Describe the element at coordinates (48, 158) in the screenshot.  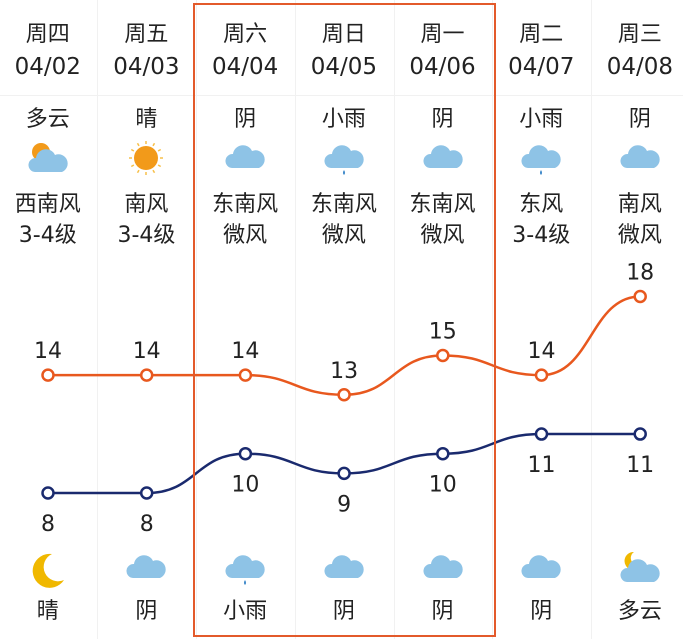
I see `partly-cloudy-icon` at that location.